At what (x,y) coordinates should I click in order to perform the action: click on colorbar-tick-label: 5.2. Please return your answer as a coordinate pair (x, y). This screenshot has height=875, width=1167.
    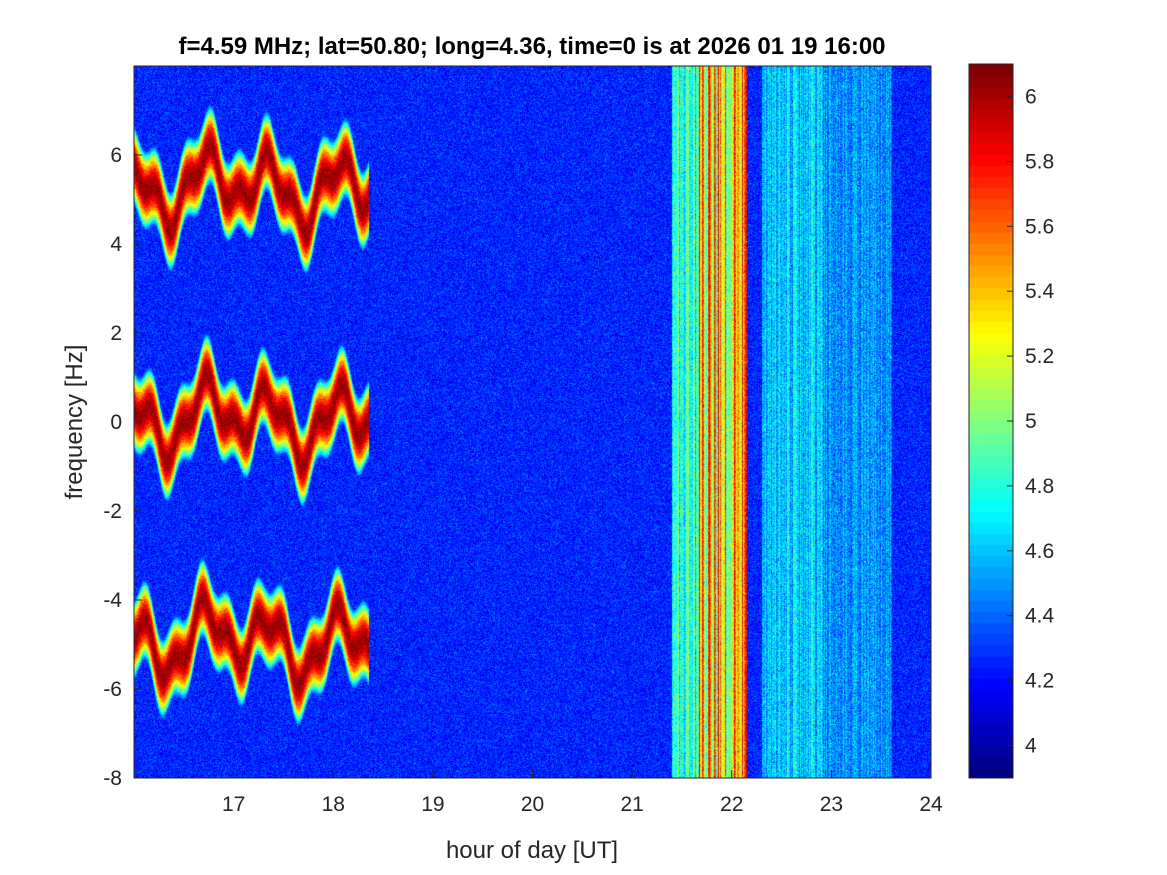
    Looking at the image, I should click on (1039, 356).